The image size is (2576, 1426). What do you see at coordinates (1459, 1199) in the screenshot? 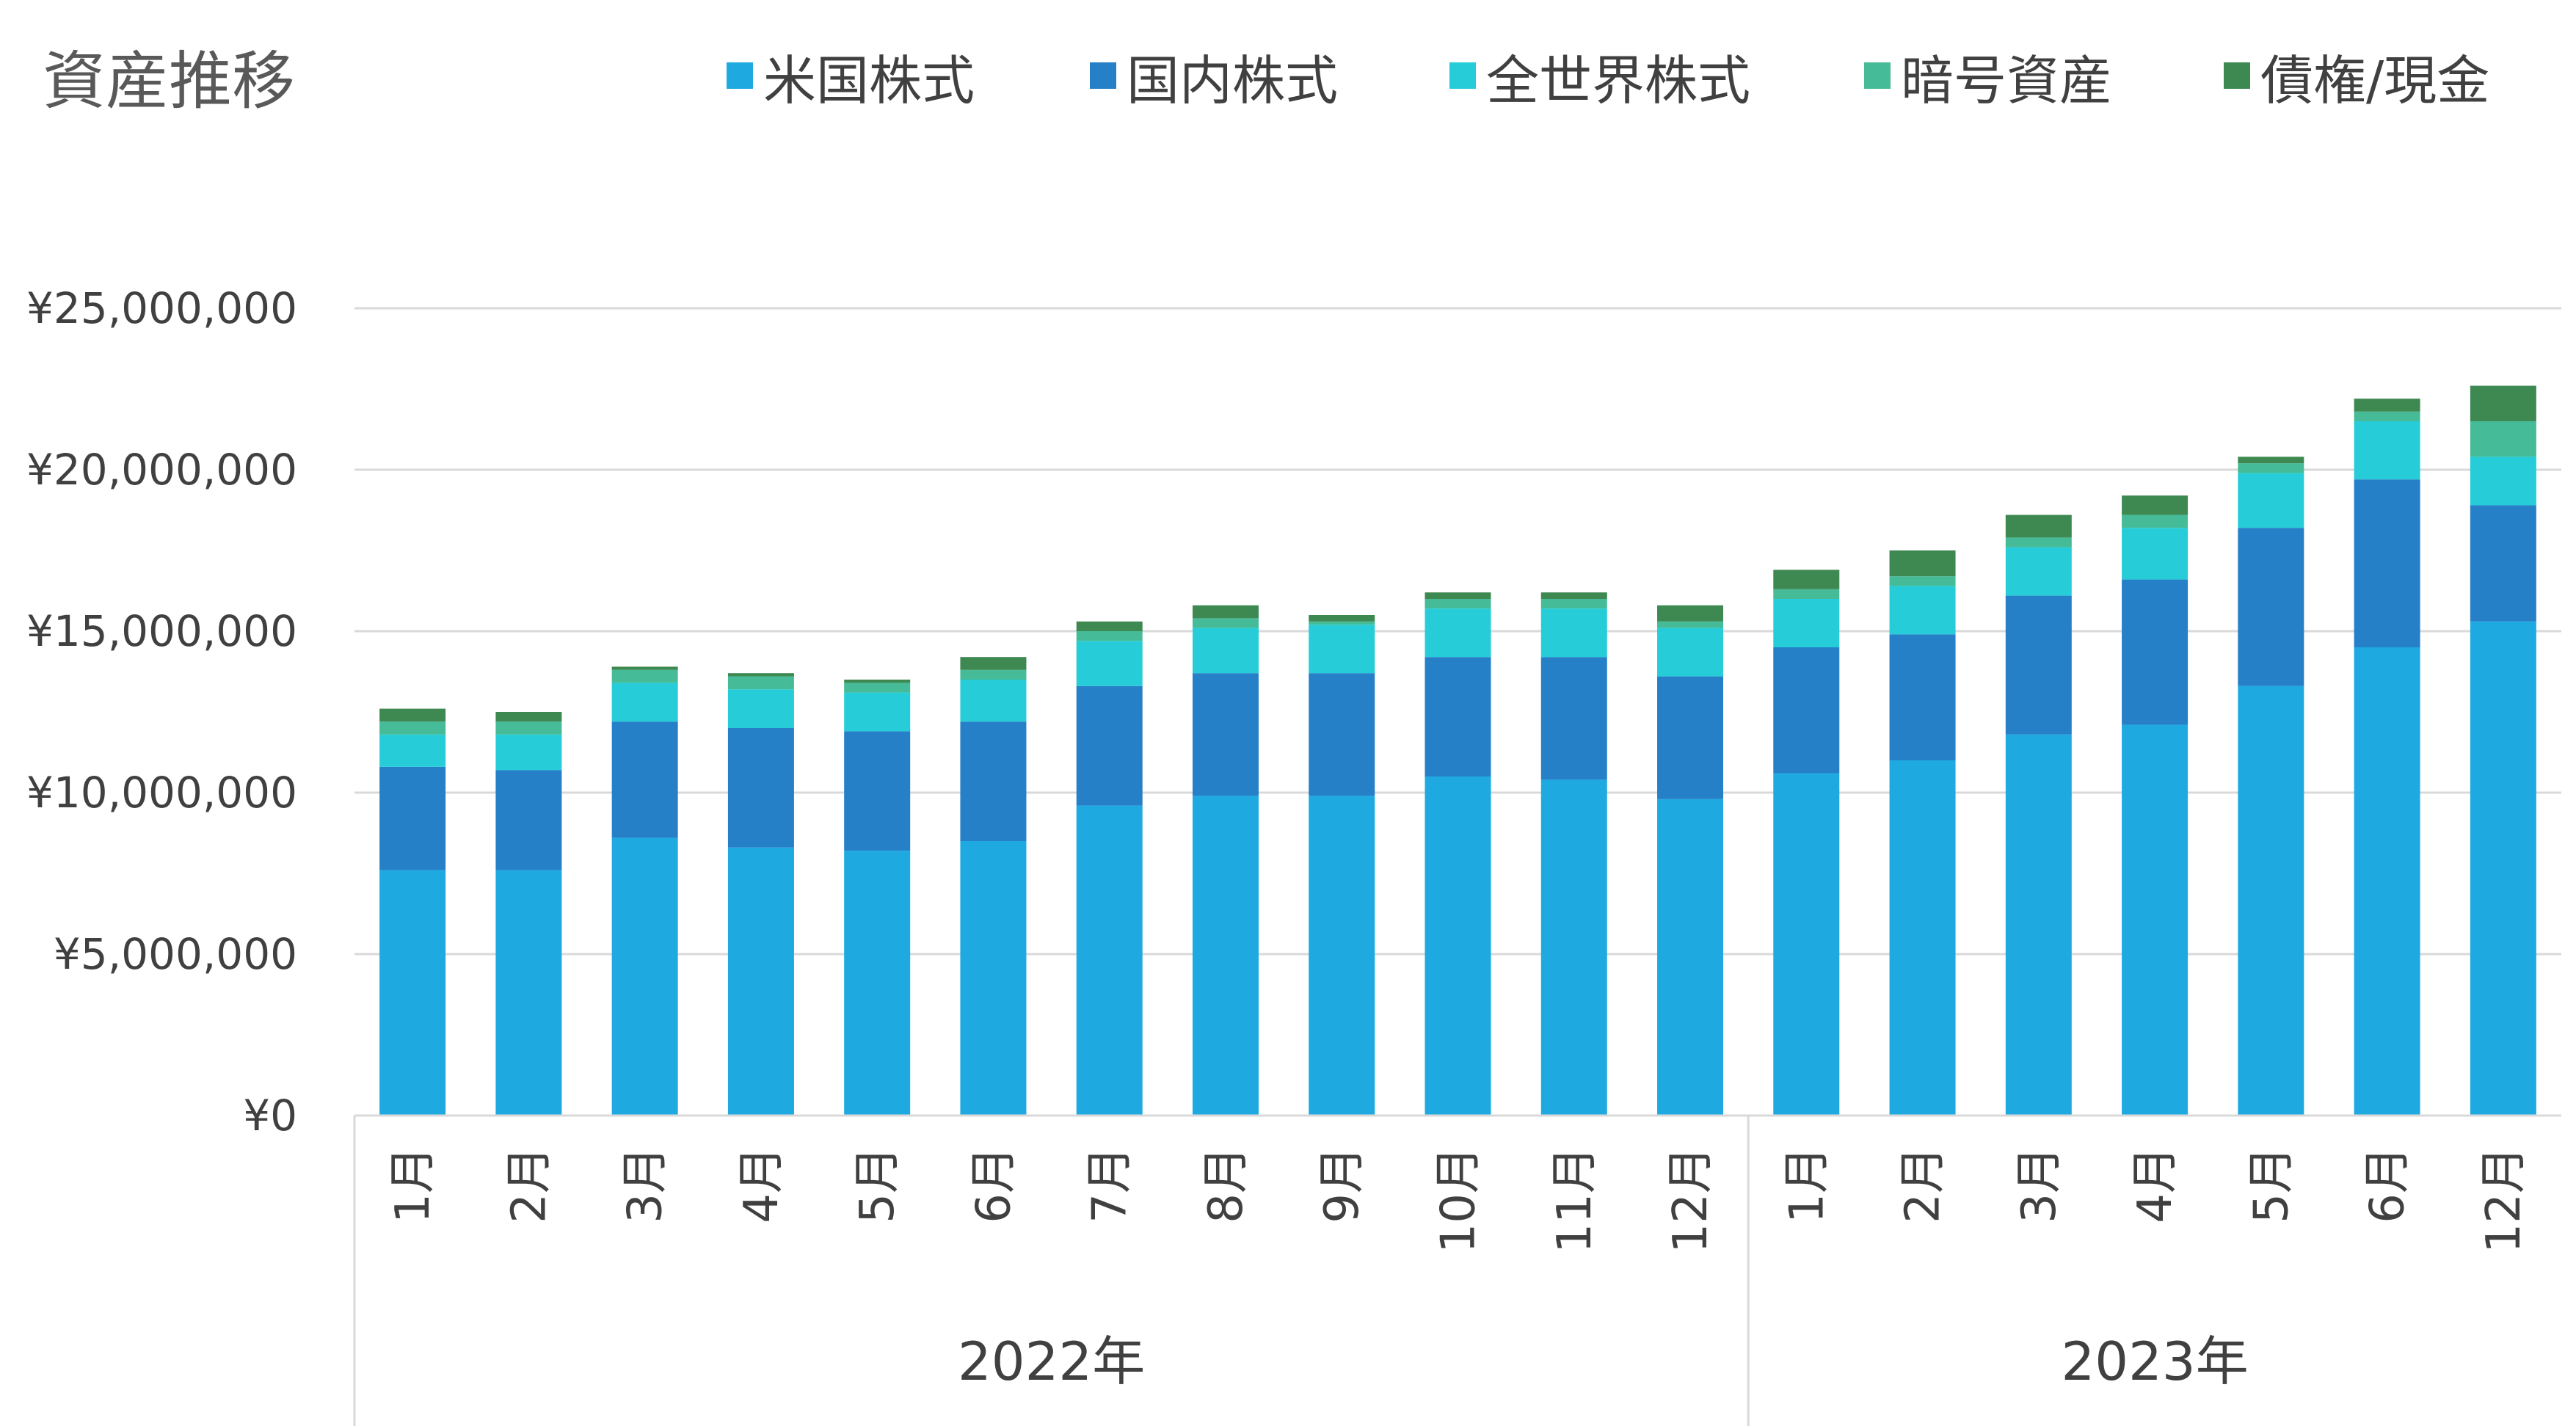
I see `x-tick-label: 10月` at bounding box center [1459, 1199].